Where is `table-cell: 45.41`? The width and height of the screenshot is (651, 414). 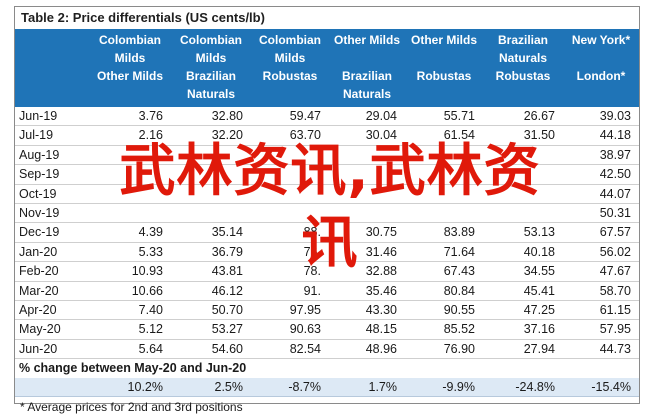
table-cell: 45.41 is located at coordinates (523, 291).